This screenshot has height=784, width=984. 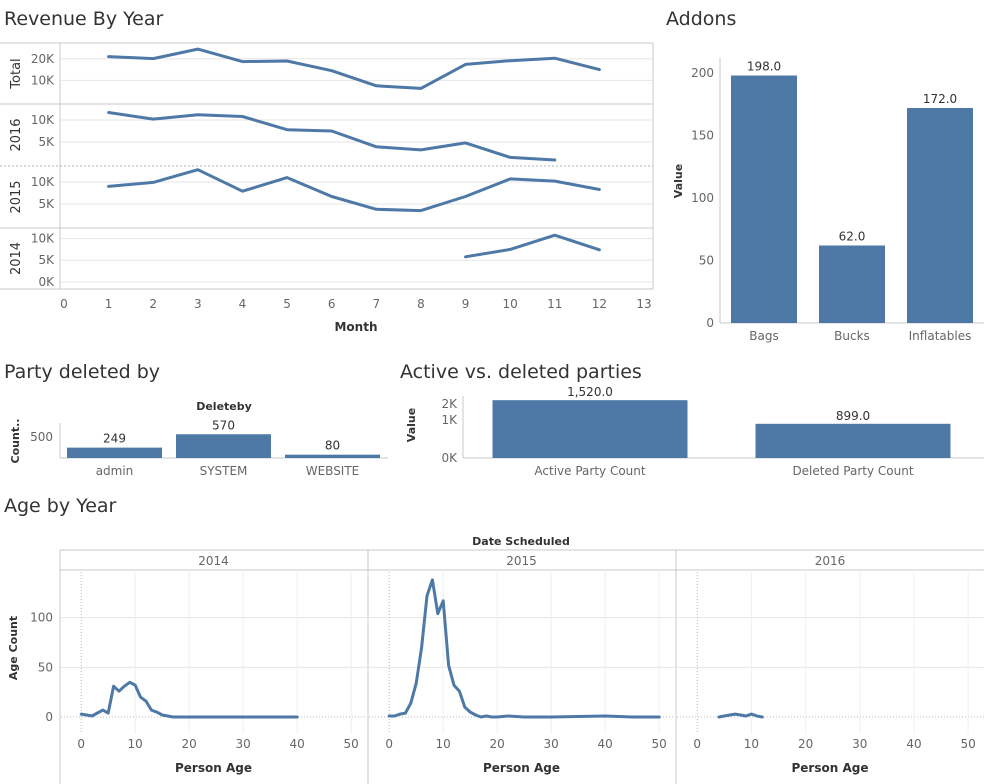 What do you see at coordinates (49, 717) in the screenshot?
I see `age-y-tick-label: 0` at bounding box center [49, 717].